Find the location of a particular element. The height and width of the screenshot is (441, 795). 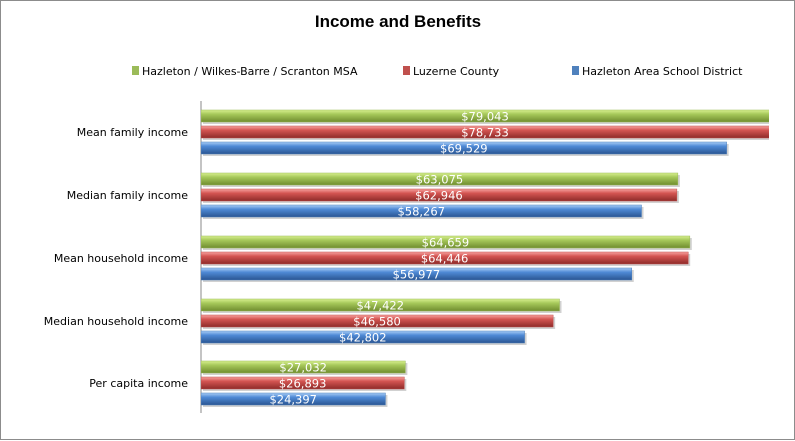

data-label: $26,893 is located at coordinates (303, 384).